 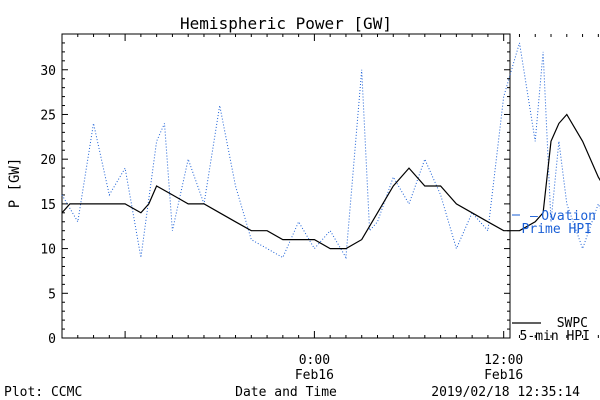 What do you see at coordinates (534, 216) in the screenshot?
I see `legend-ovation-dash: –` at bounding box center [534, 216].